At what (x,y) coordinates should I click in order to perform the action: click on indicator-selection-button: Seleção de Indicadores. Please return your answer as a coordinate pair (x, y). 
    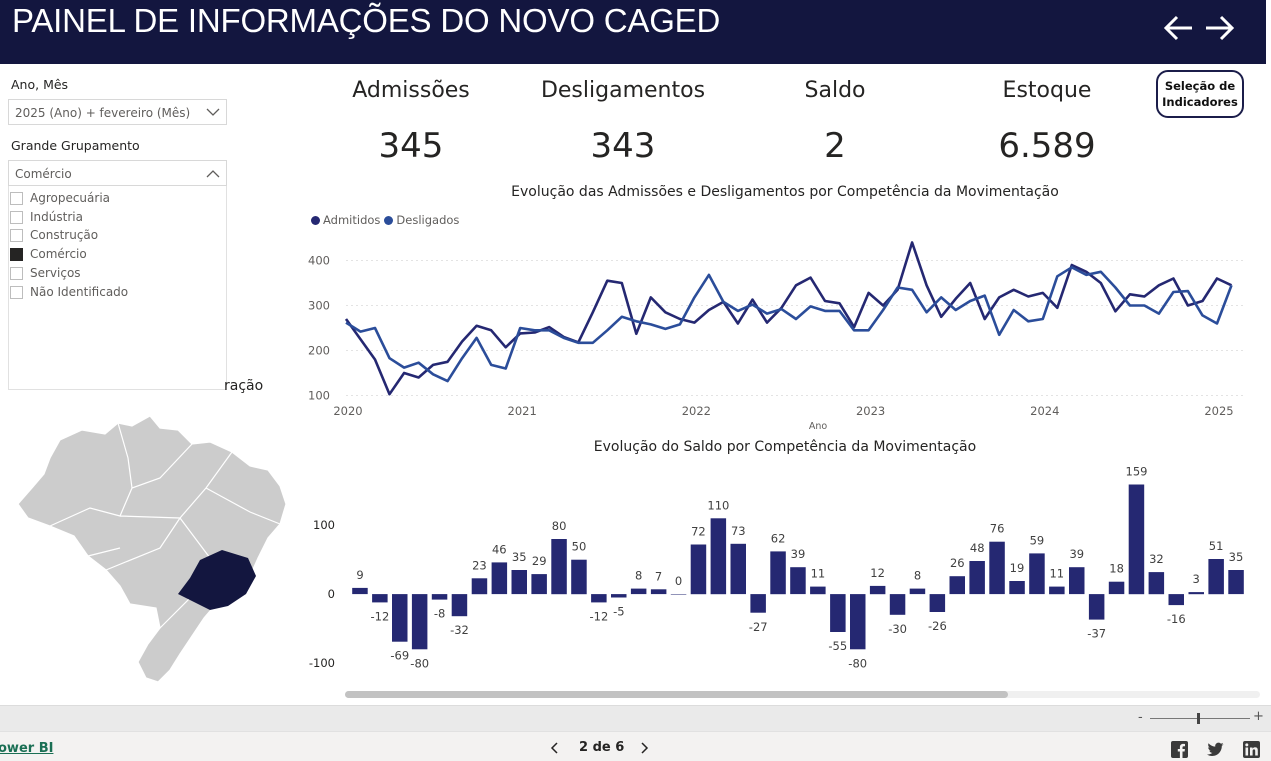
    Looking at the image, I should click on (1200, 94).